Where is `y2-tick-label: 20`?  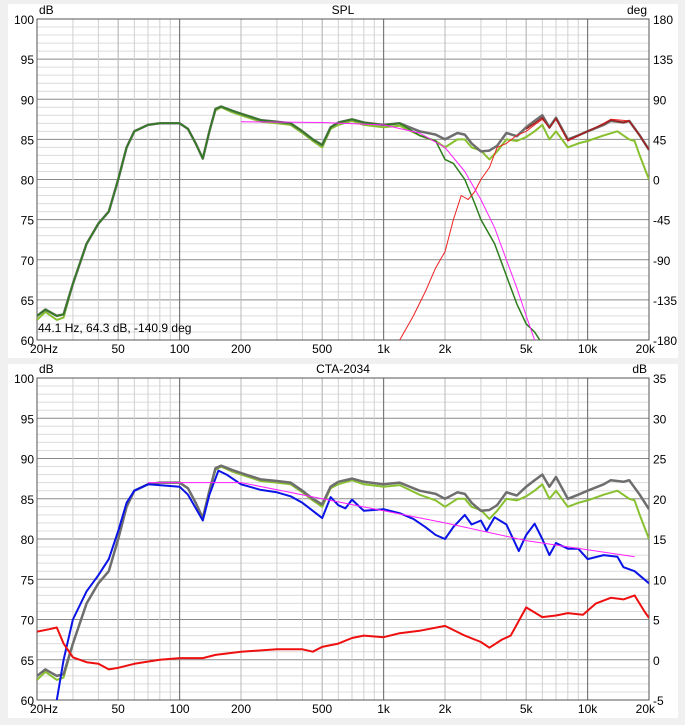
y2-tick-label: 20 is located at coordinates (660, 500).